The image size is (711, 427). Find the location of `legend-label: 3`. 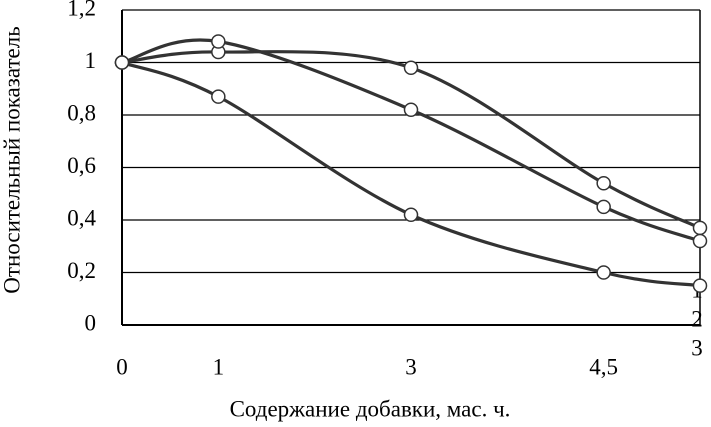

legend-label: 3 is located at coordinates (697, 347).